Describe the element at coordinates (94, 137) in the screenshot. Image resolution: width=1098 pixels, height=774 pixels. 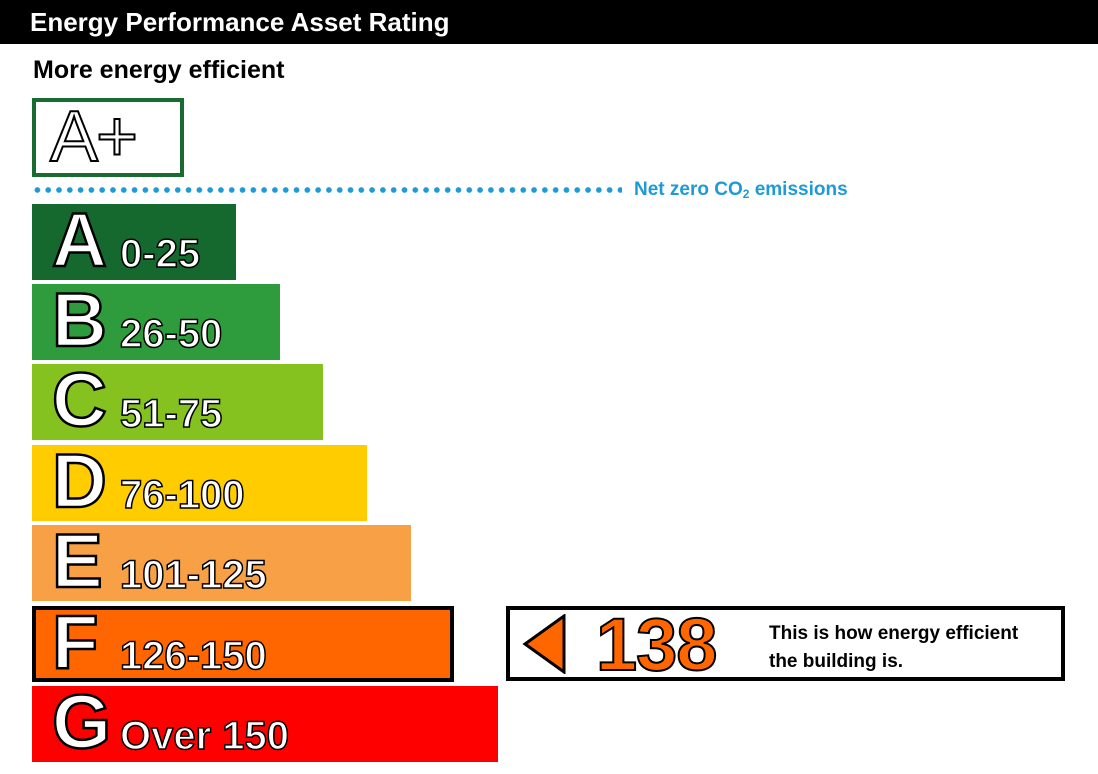
I see `aplus-label: A+` at that location.